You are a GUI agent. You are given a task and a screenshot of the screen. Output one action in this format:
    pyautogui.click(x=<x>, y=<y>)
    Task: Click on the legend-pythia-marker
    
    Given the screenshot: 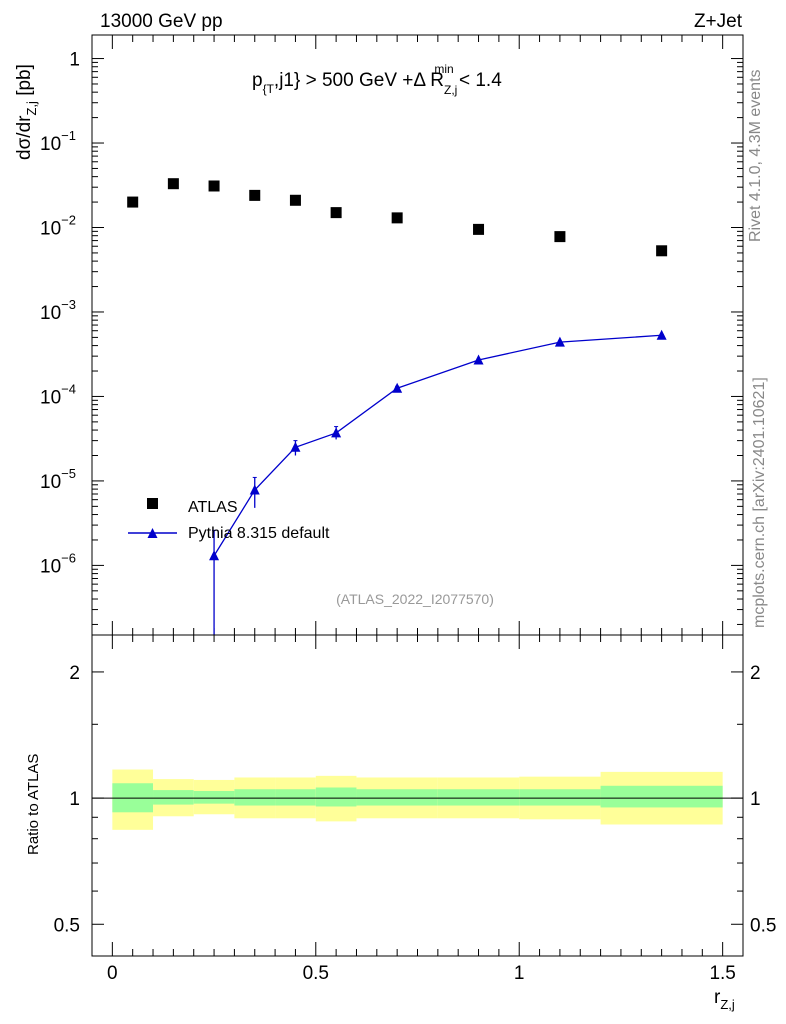 What is the action you would take?
    pyautogui.click(x=152, y=533)
    